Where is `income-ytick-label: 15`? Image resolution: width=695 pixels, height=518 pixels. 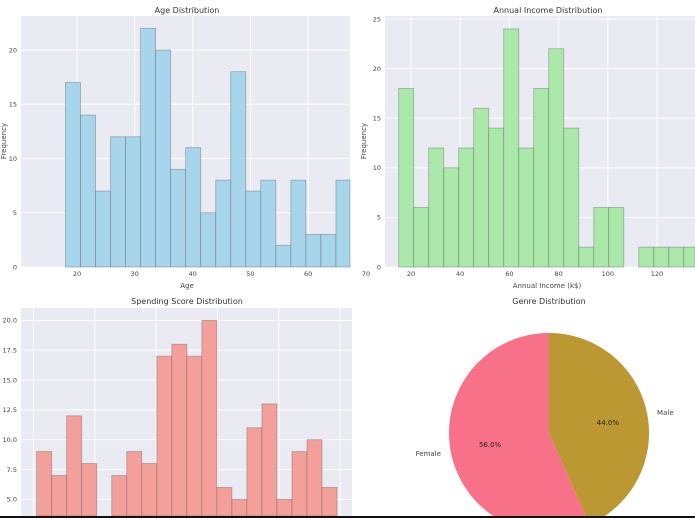
income-ytick-label: 15 is located at coordinates (377, 119).